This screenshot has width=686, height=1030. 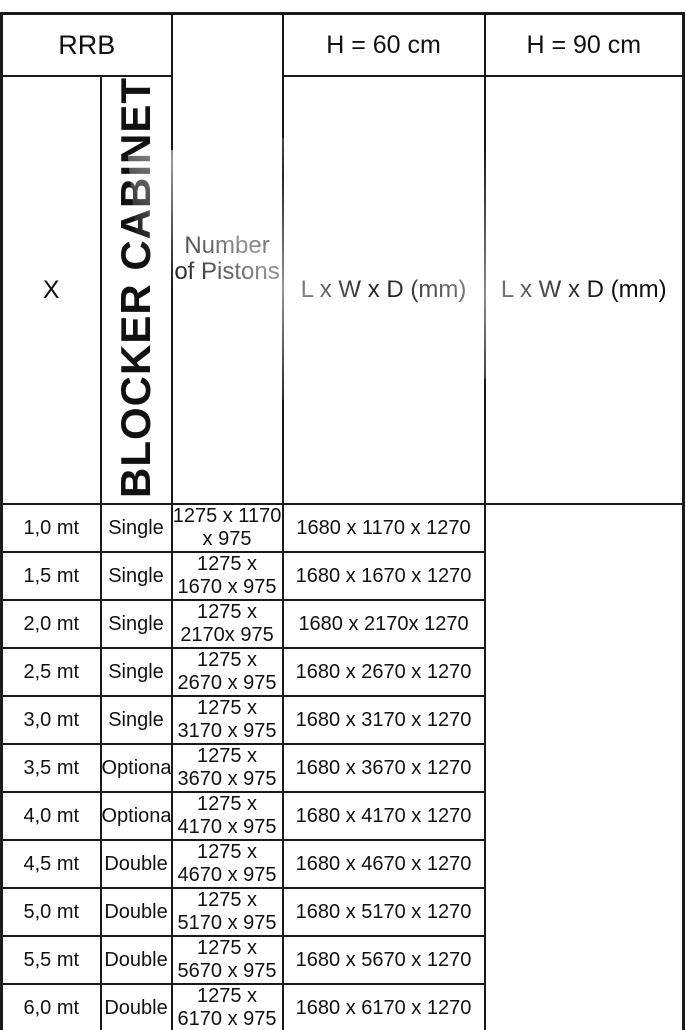 I want to click on cell-dimensions-h90: 1680 x 2170x 1270, so click(x=383, y=624).